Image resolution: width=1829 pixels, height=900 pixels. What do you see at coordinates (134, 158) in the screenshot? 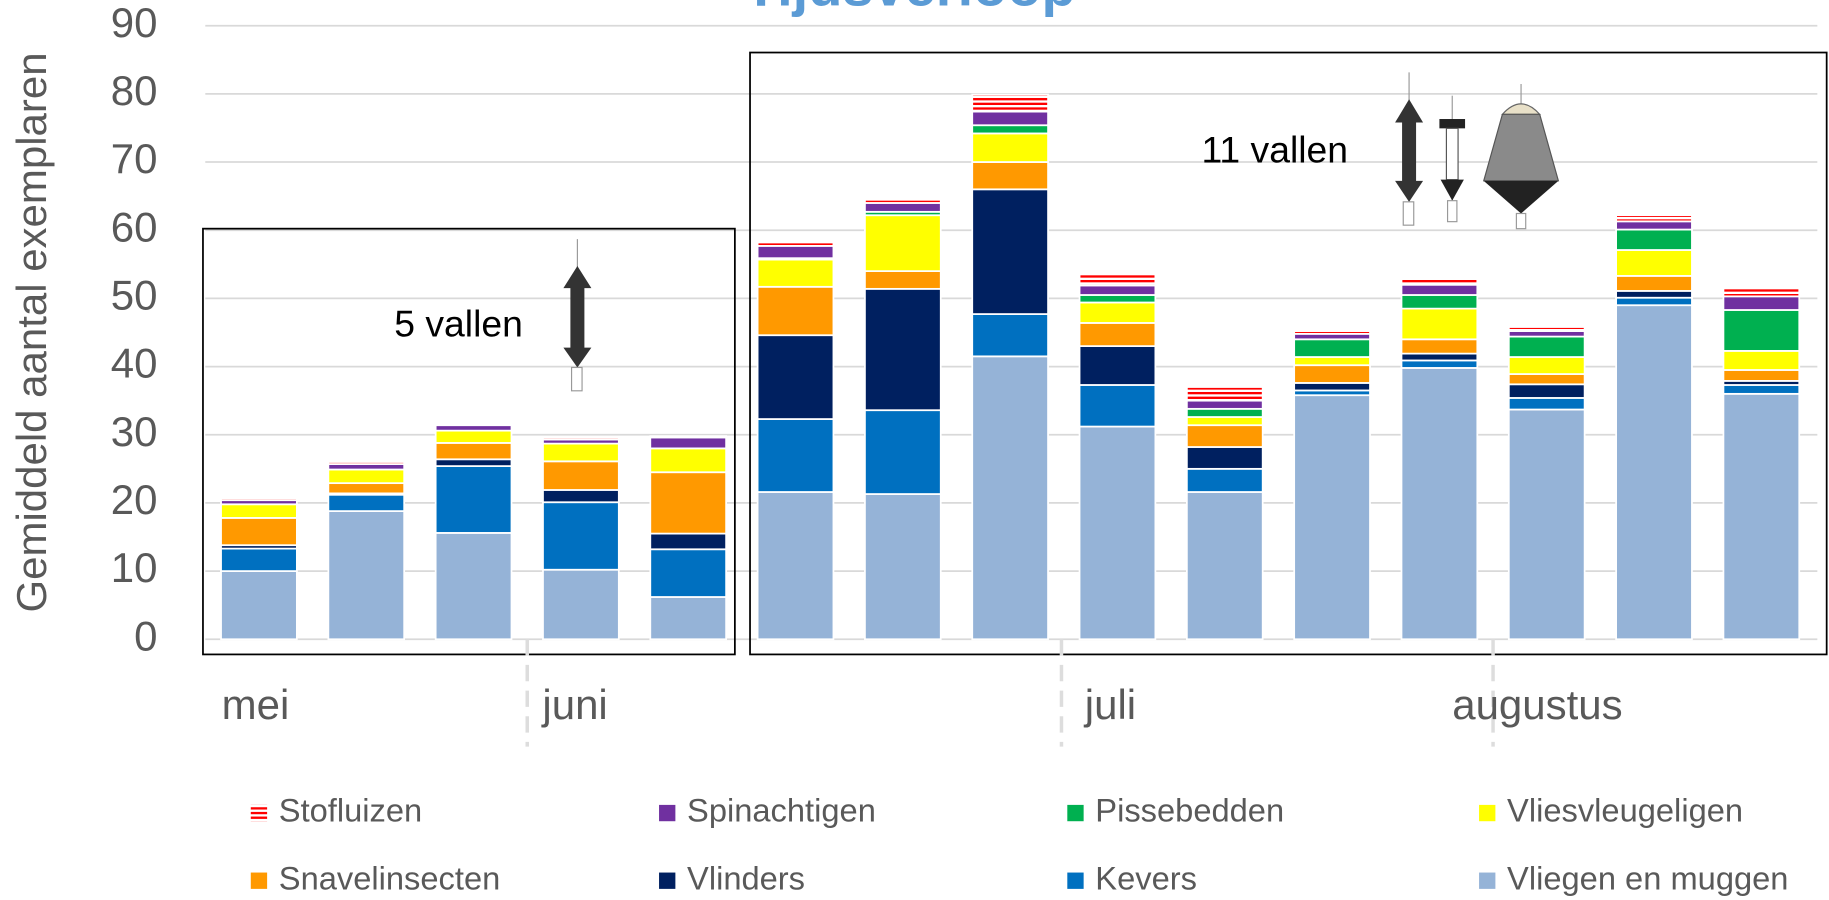
I see `y-tick-label: 70` at bounding box center [134, 158].